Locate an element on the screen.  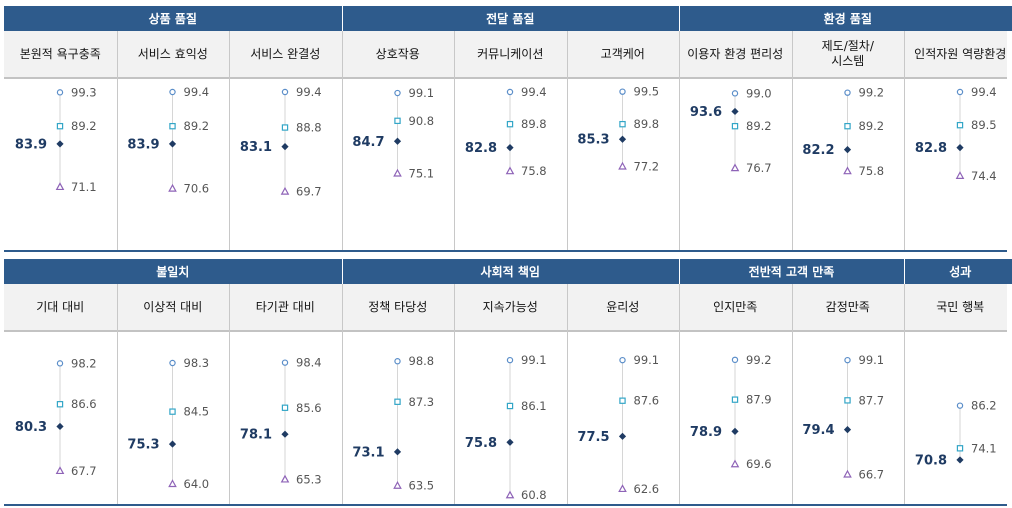
group-header: 사회적 책임 is located at coordinates (510, 271).